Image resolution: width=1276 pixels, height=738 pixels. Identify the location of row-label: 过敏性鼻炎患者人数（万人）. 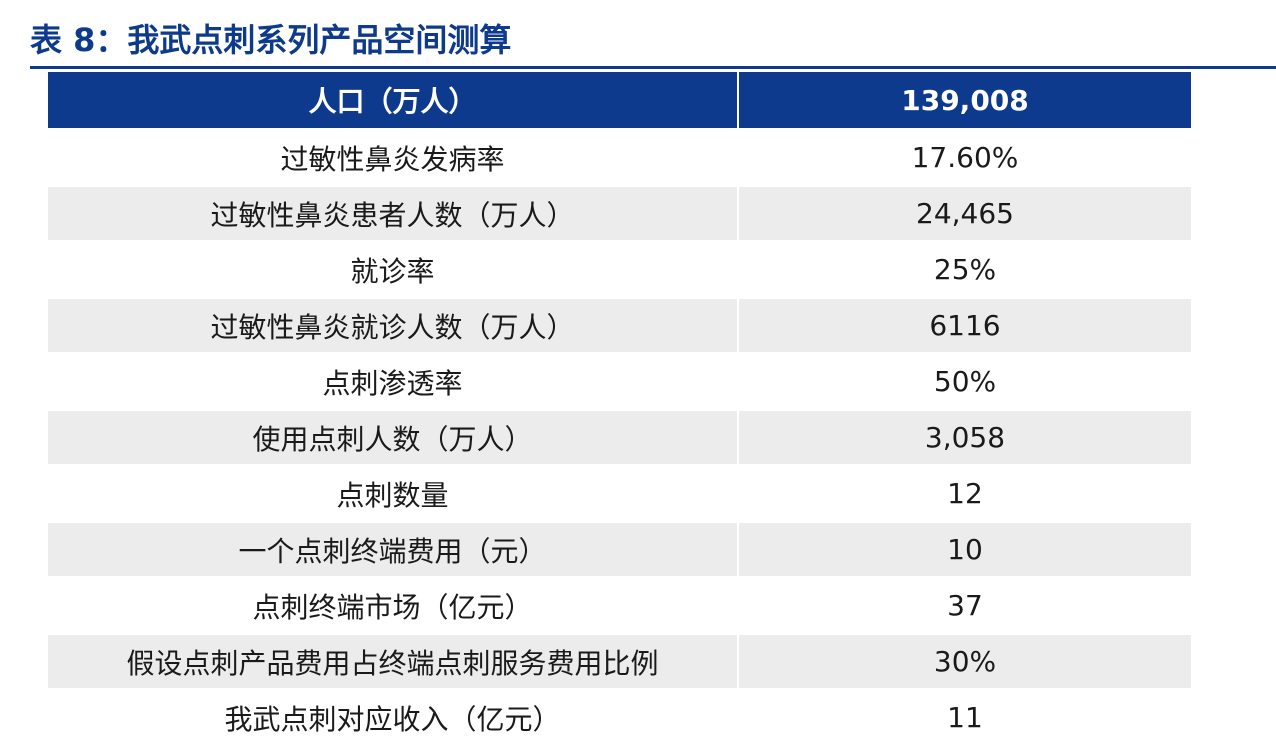
(393, 214).